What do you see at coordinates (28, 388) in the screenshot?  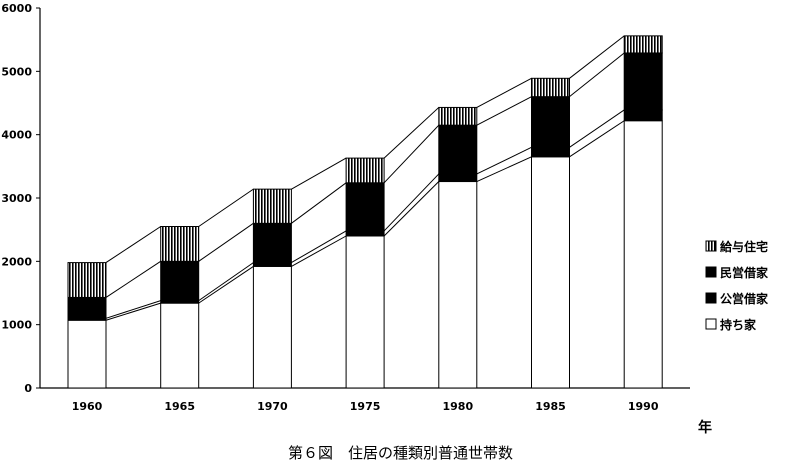 I see `y-tick-label: 0` at bounding box center [28, 388].